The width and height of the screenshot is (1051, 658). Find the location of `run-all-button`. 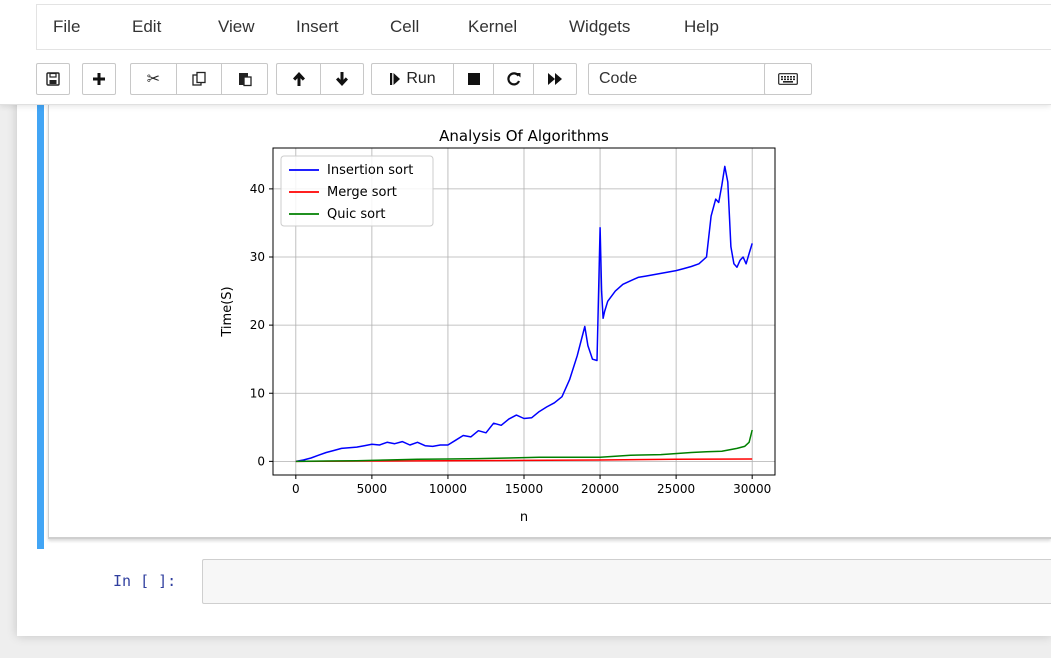

run-all-button is located at coordinates (555, 79).